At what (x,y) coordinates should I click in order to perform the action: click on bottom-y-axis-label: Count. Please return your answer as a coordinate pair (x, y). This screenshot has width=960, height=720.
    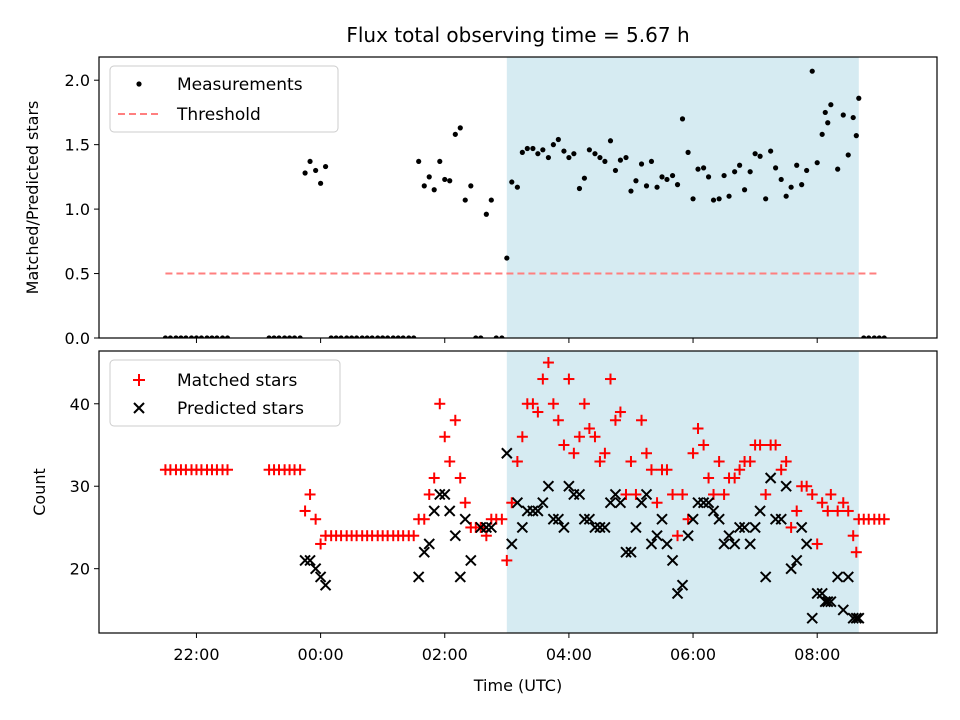
    Looking at the image, I should click on (39, 492).